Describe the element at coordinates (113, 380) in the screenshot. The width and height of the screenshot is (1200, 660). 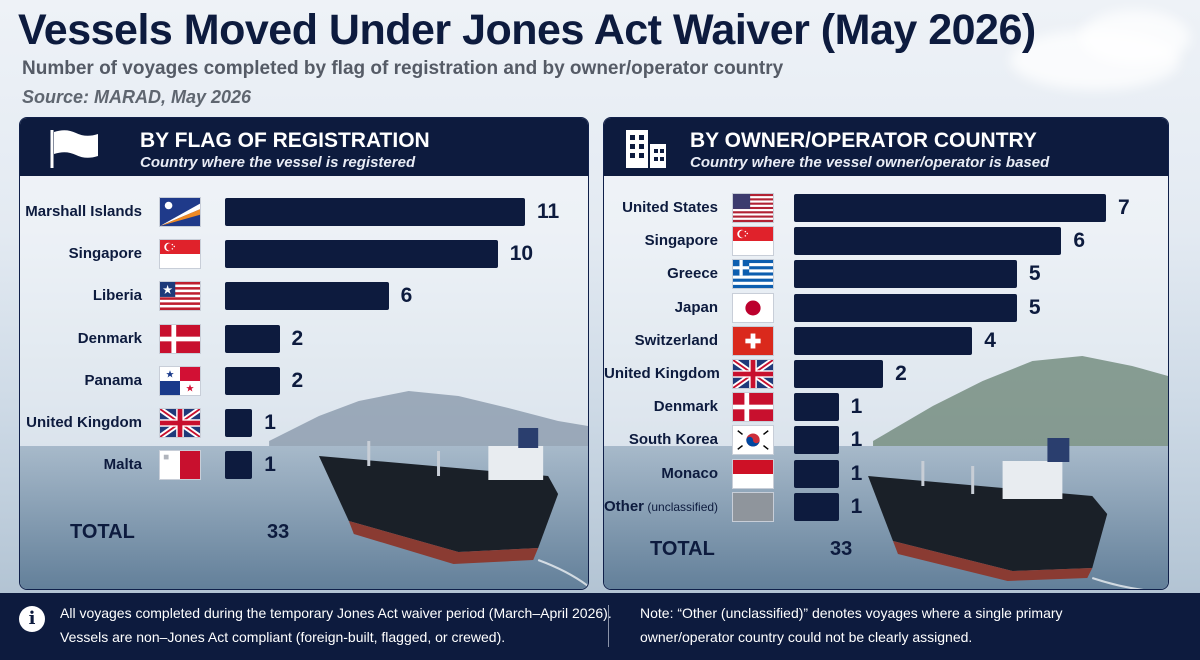
I see `category-label: Panama` at that location.